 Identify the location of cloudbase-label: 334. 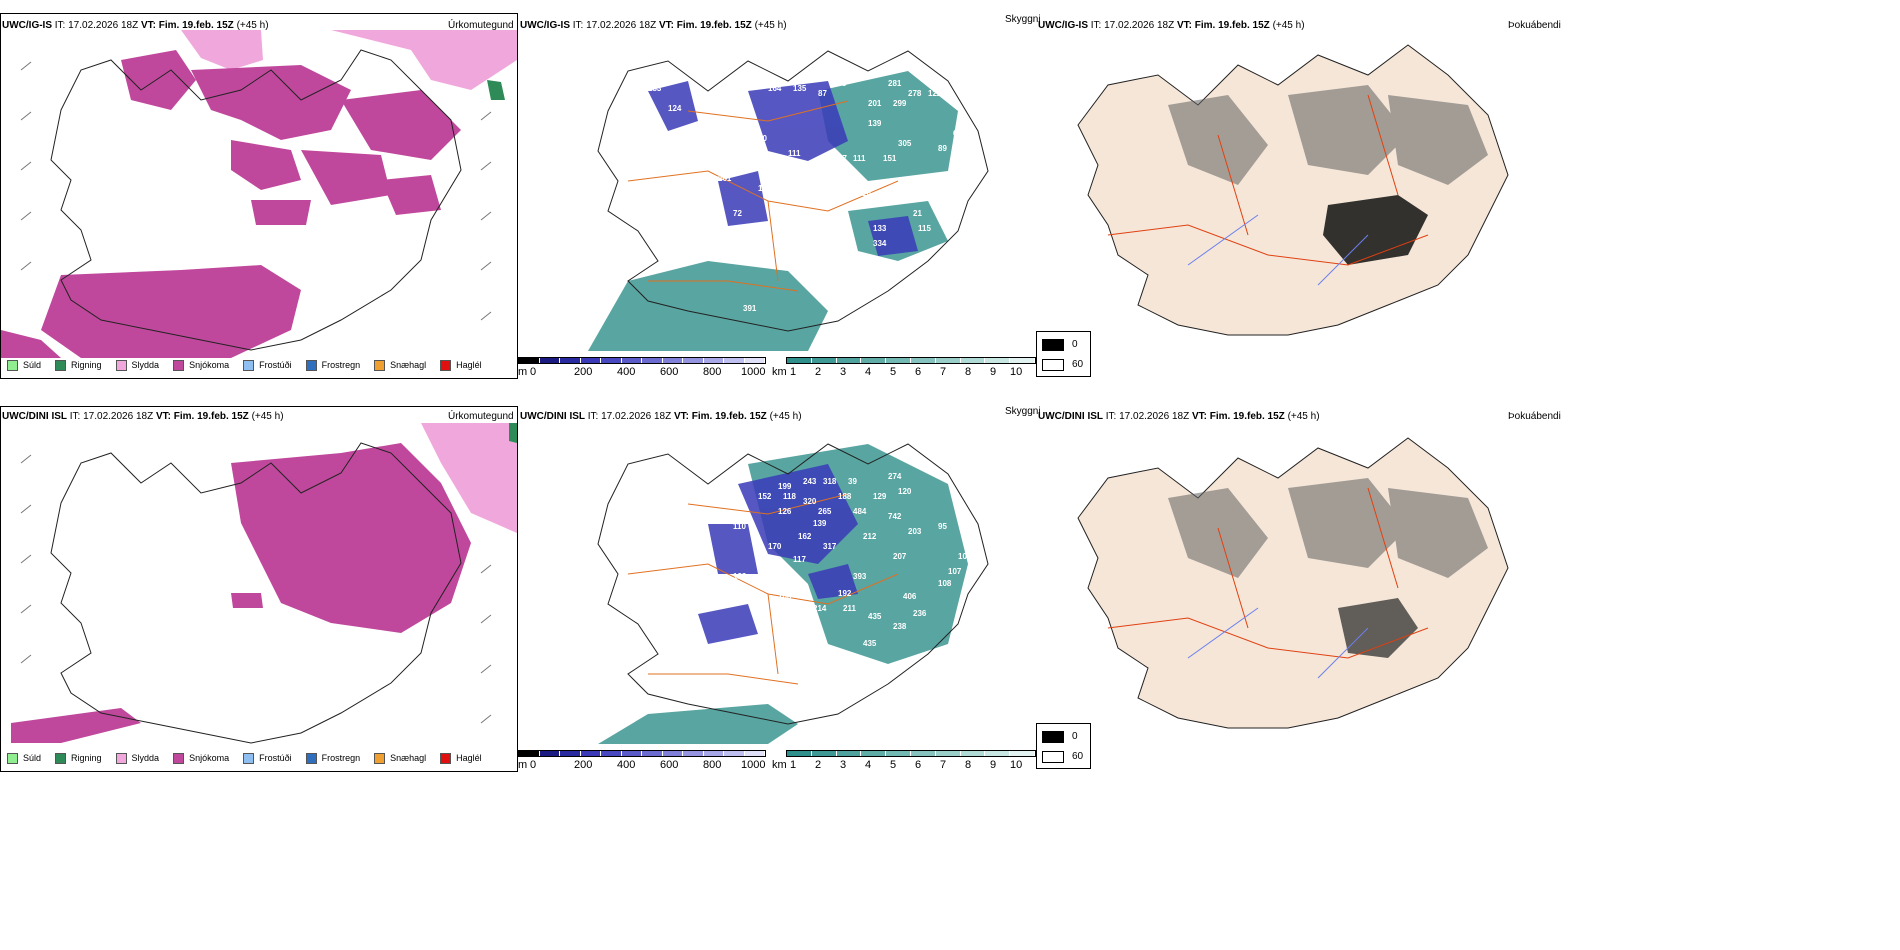
(880, 243).